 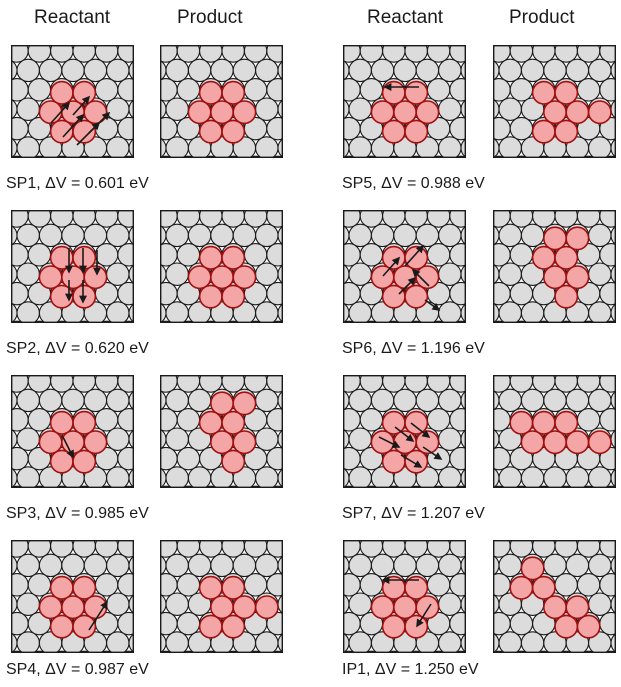 I want to click on caption-sp3: SP3, ΔV = 0.985 eV, so click(x=77, y=513).